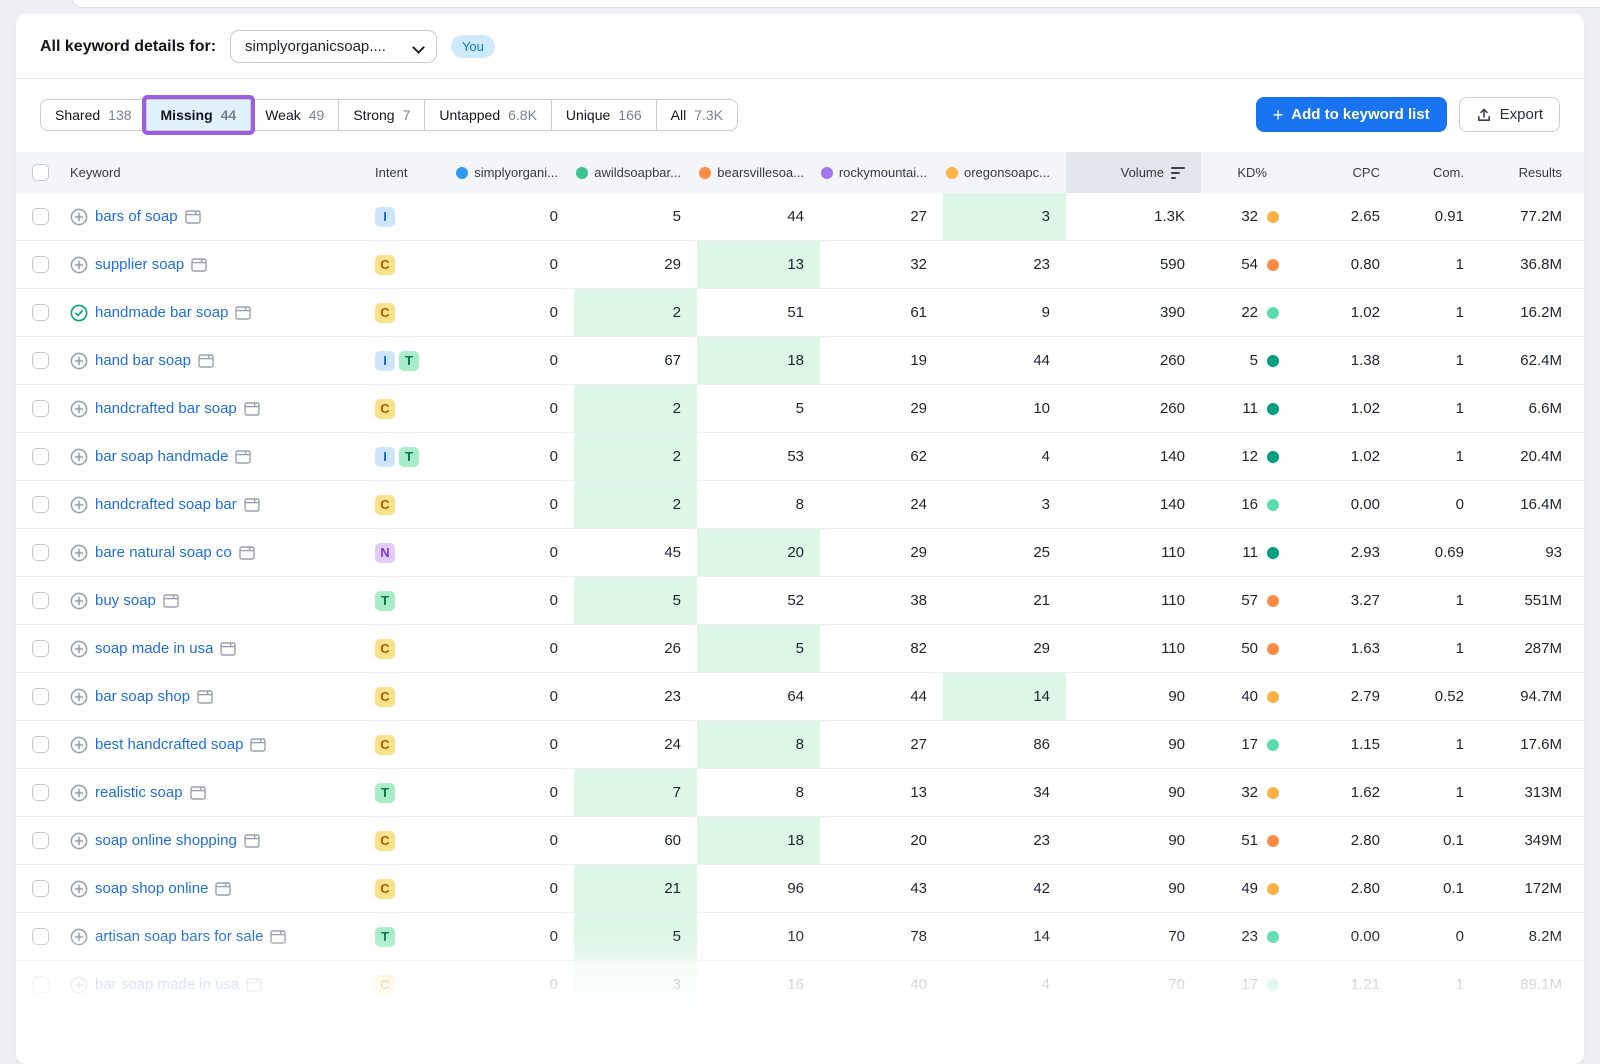  I want to click on filter-tab-all: All 7.3K, so click(697, 114).